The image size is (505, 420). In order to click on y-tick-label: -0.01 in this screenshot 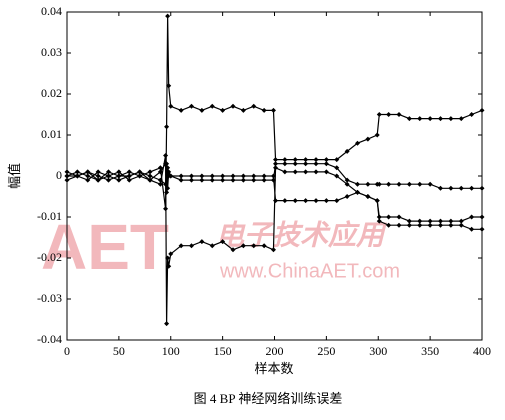, I will do `click(49, 216)`.